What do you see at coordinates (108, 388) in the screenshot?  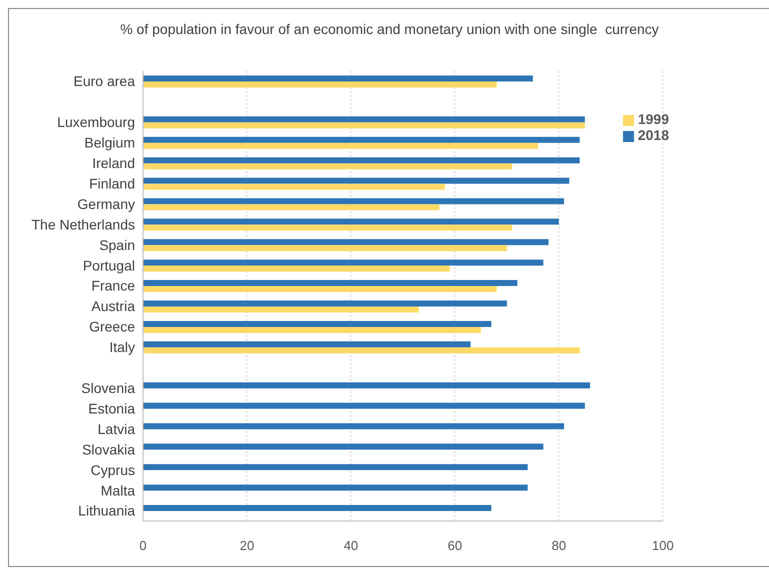 I see `y-tick-label: Slovenia` at bounding box center [108, 388].